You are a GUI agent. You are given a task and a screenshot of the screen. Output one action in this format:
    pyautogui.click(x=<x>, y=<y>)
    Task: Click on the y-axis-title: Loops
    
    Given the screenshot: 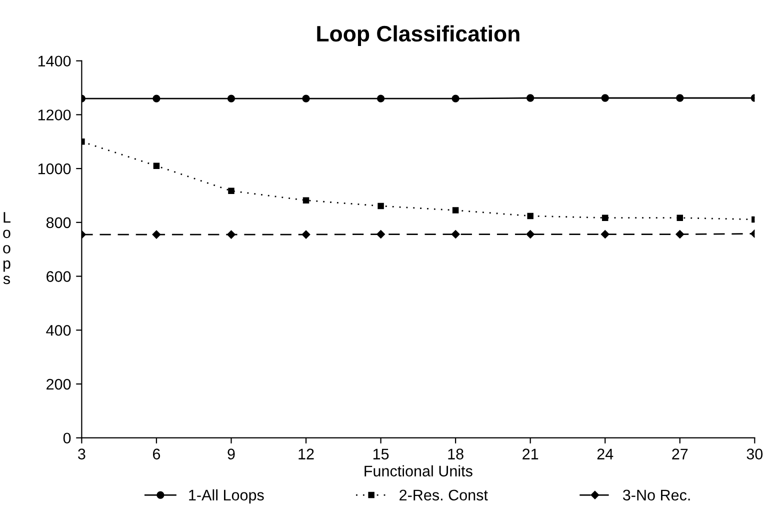 What is the action you would take?
    pyautogui.click(x=6, y=248)
    